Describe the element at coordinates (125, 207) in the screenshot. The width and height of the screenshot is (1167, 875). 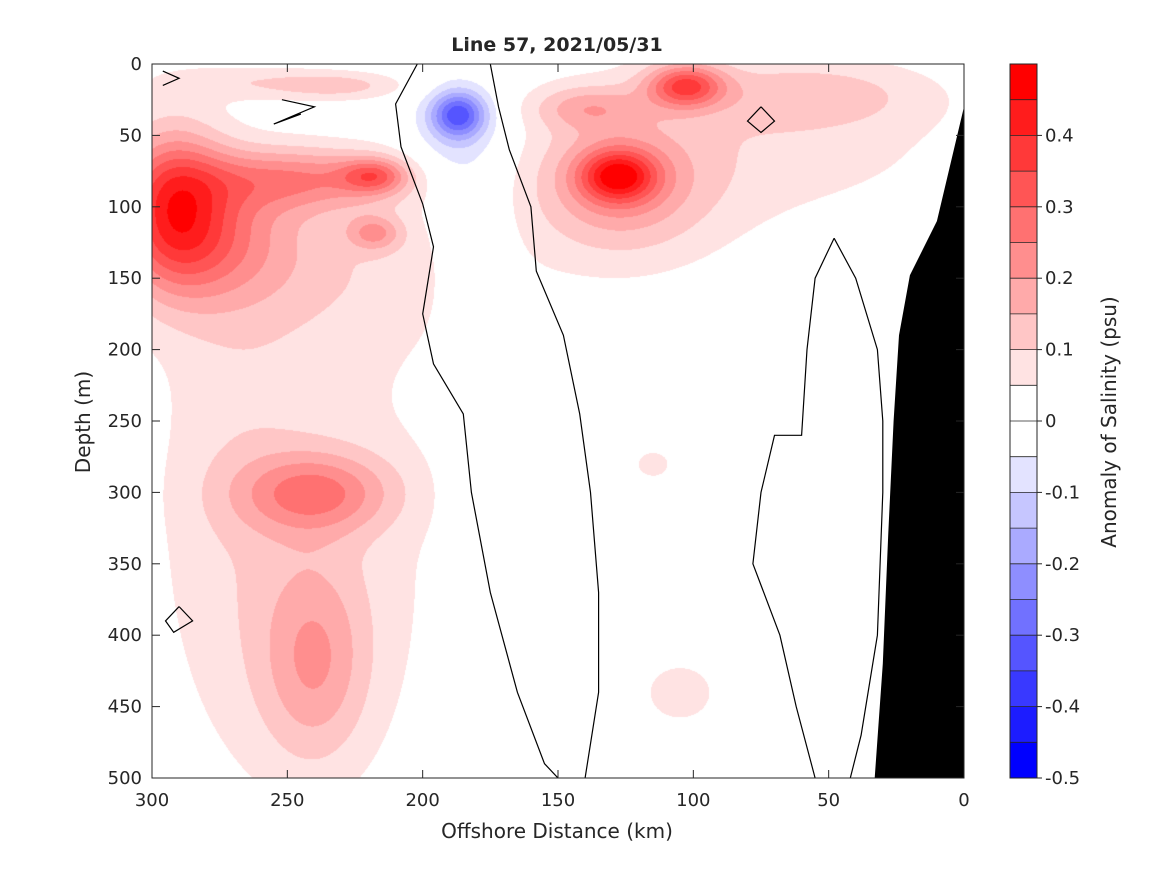
I see `y-tick-label: 100` at that location.